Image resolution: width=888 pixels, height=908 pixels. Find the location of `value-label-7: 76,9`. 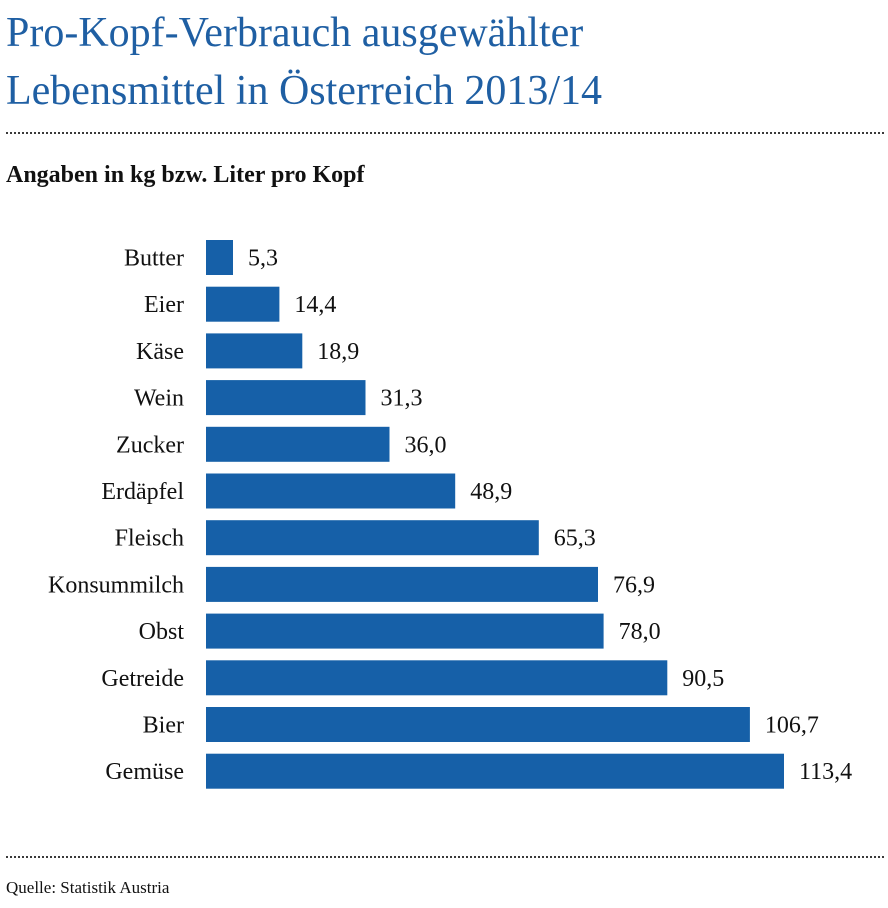

value-label-7: 76,9 is located at coordinates (634, 585).